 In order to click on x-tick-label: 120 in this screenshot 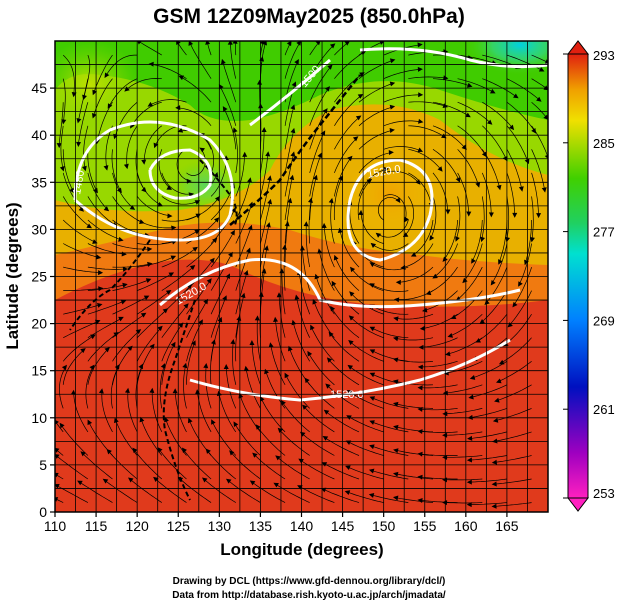, I will do `click(137, 526)`.